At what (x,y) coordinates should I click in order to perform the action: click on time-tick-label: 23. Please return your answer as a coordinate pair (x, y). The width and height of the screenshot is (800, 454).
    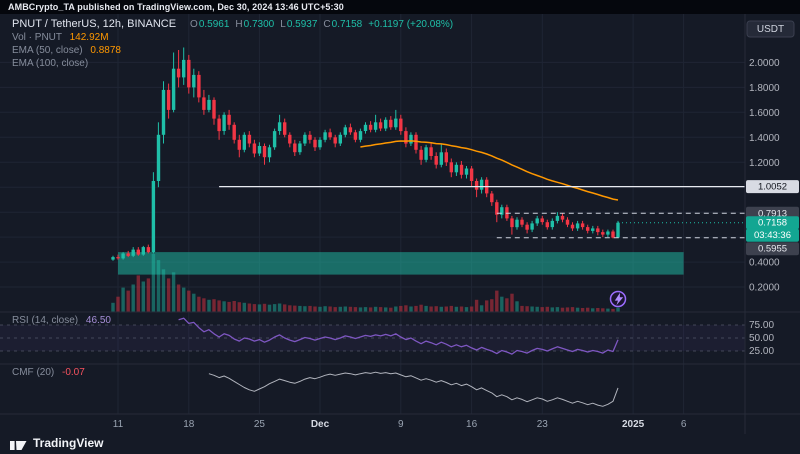
    Looking at the image, I should click on (543, 424).